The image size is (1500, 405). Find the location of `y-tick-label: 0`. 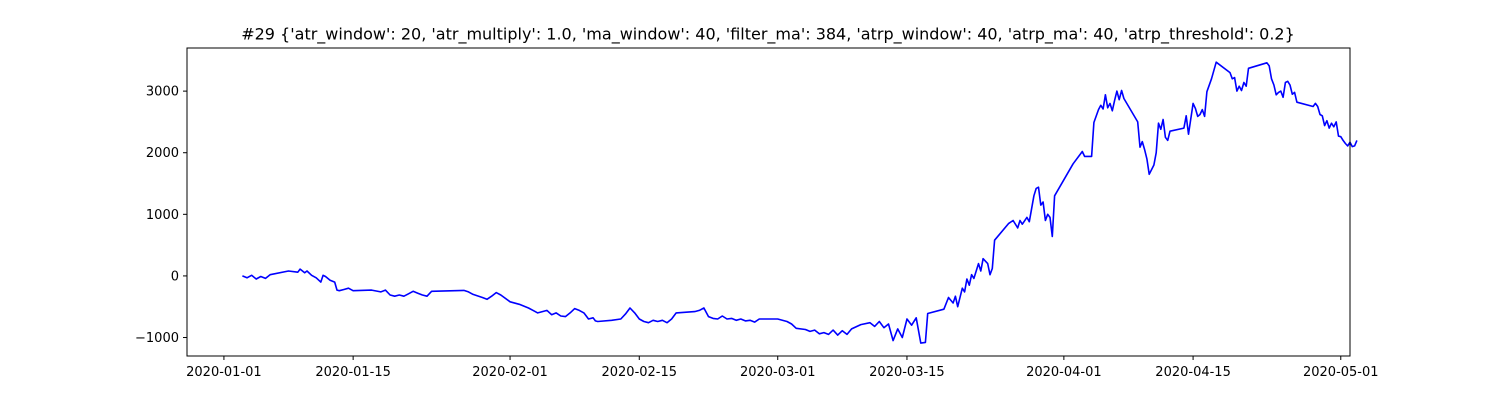

y-tick-label: 0 is located at coordinates (175, 276).